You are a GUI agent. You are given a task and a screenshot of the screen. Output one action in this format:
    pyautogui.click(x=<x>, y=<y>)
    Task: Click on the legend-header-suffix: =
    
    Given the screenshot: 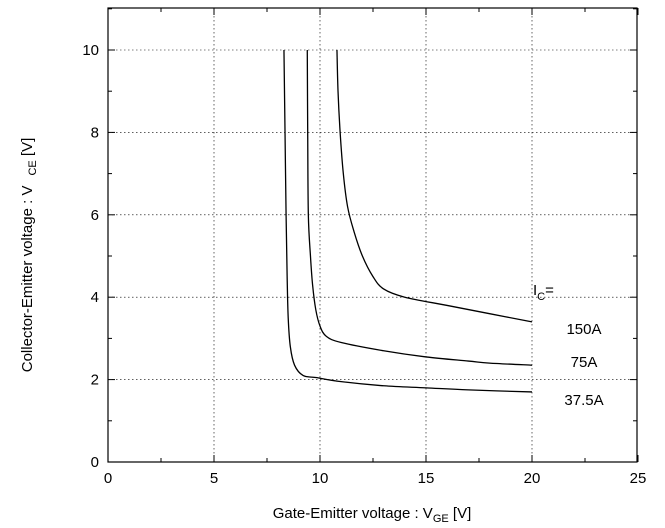 What is the action you would take?
    pyautogui.click(x=549, y=290)
    